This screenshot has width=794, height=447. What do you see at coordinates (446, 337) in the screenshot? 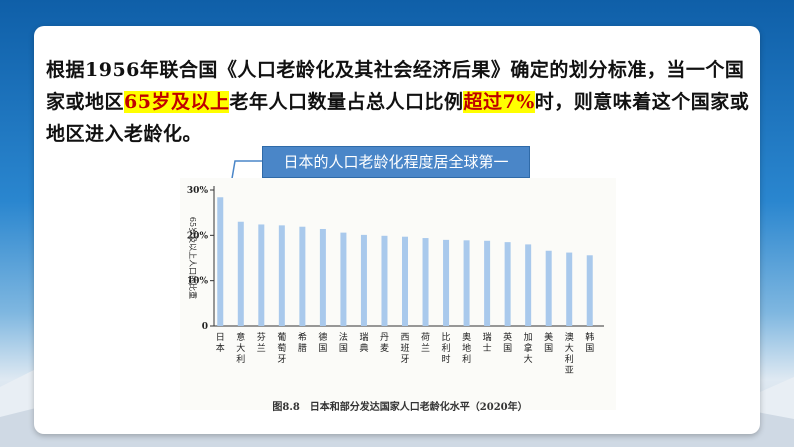
I see `category-label-char: 比` at bounding box center [446, 337].